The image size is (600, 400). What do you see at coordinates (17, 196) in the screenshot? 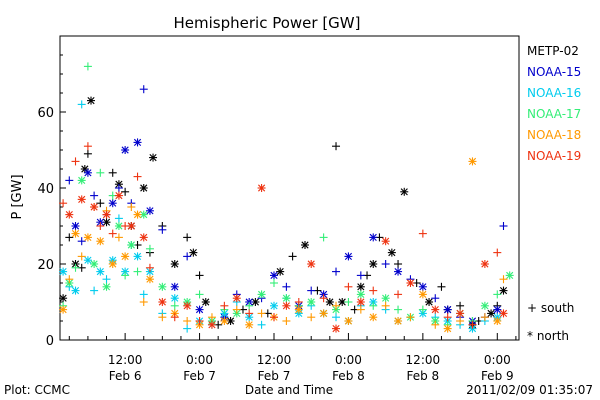
I see `y-axis-label: P [GW]` at bounding box center [17, 196].